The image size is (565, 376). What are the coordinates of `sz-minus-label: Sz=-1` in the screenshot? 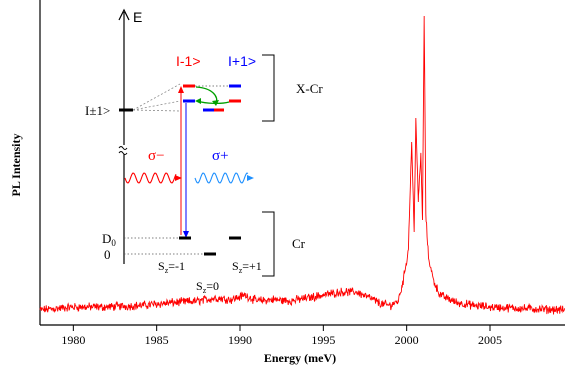 It's located at (171, 267).